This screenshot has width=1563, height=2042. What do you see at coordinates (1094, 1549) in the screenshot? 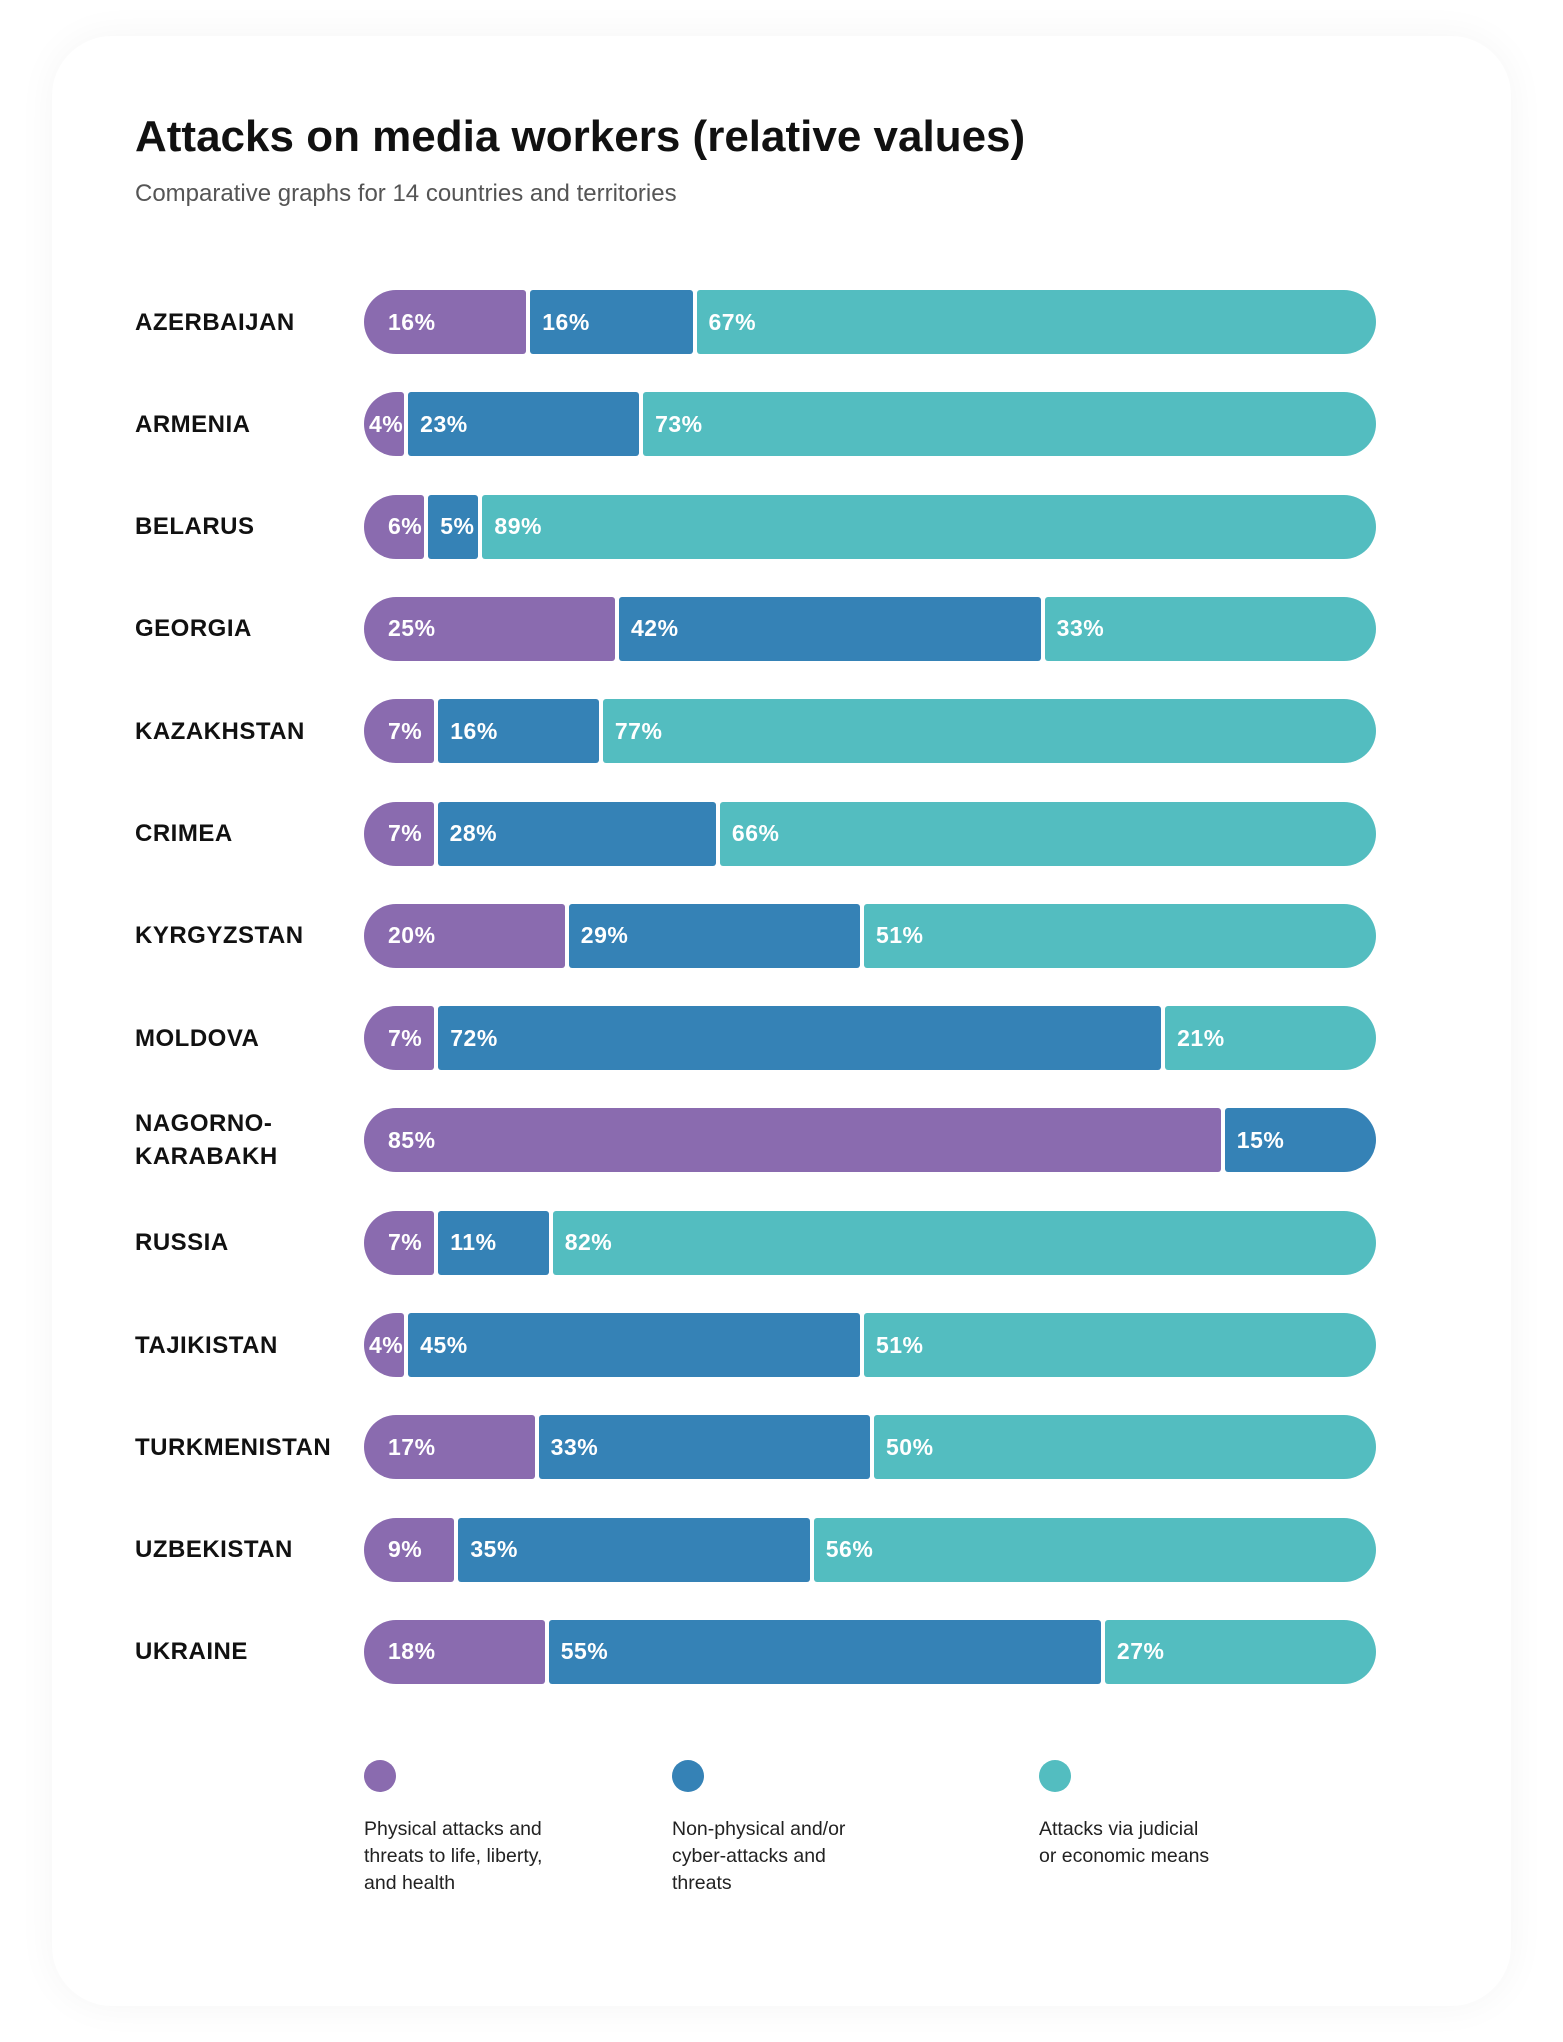
I see `bar-segment-judicial: 56%` at bounding box center [1094, 1549].